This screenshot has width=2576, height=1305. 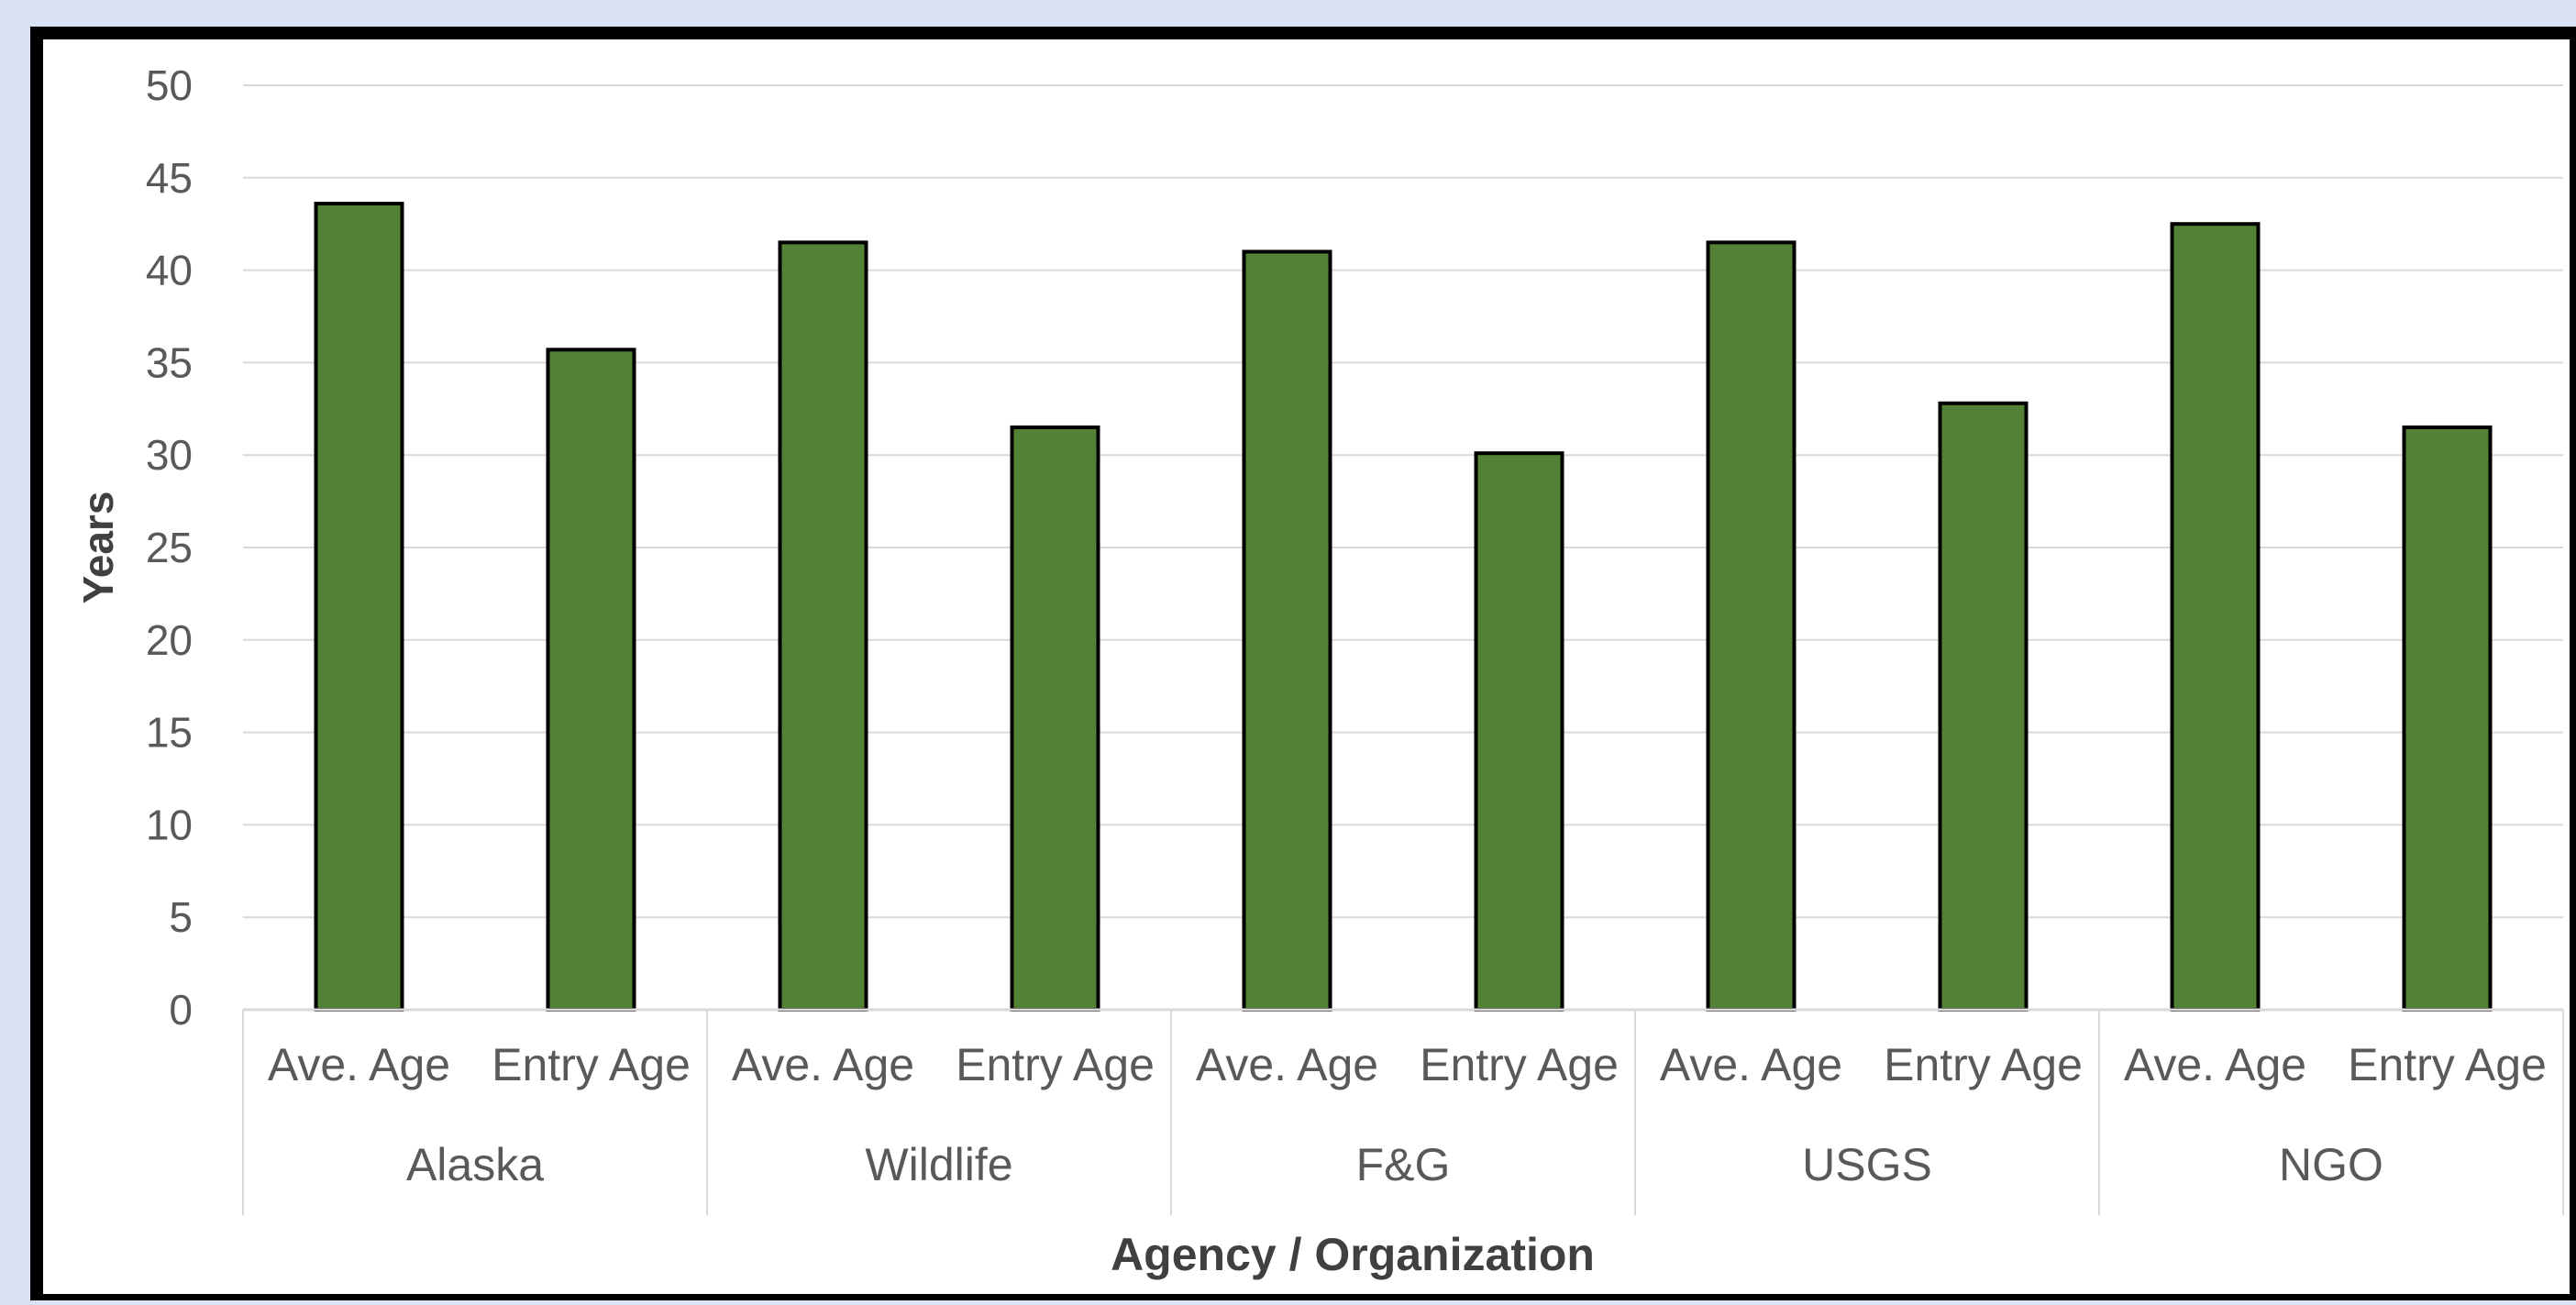 I want to click on y-tick-label: 45, so click(x=169, y=178).